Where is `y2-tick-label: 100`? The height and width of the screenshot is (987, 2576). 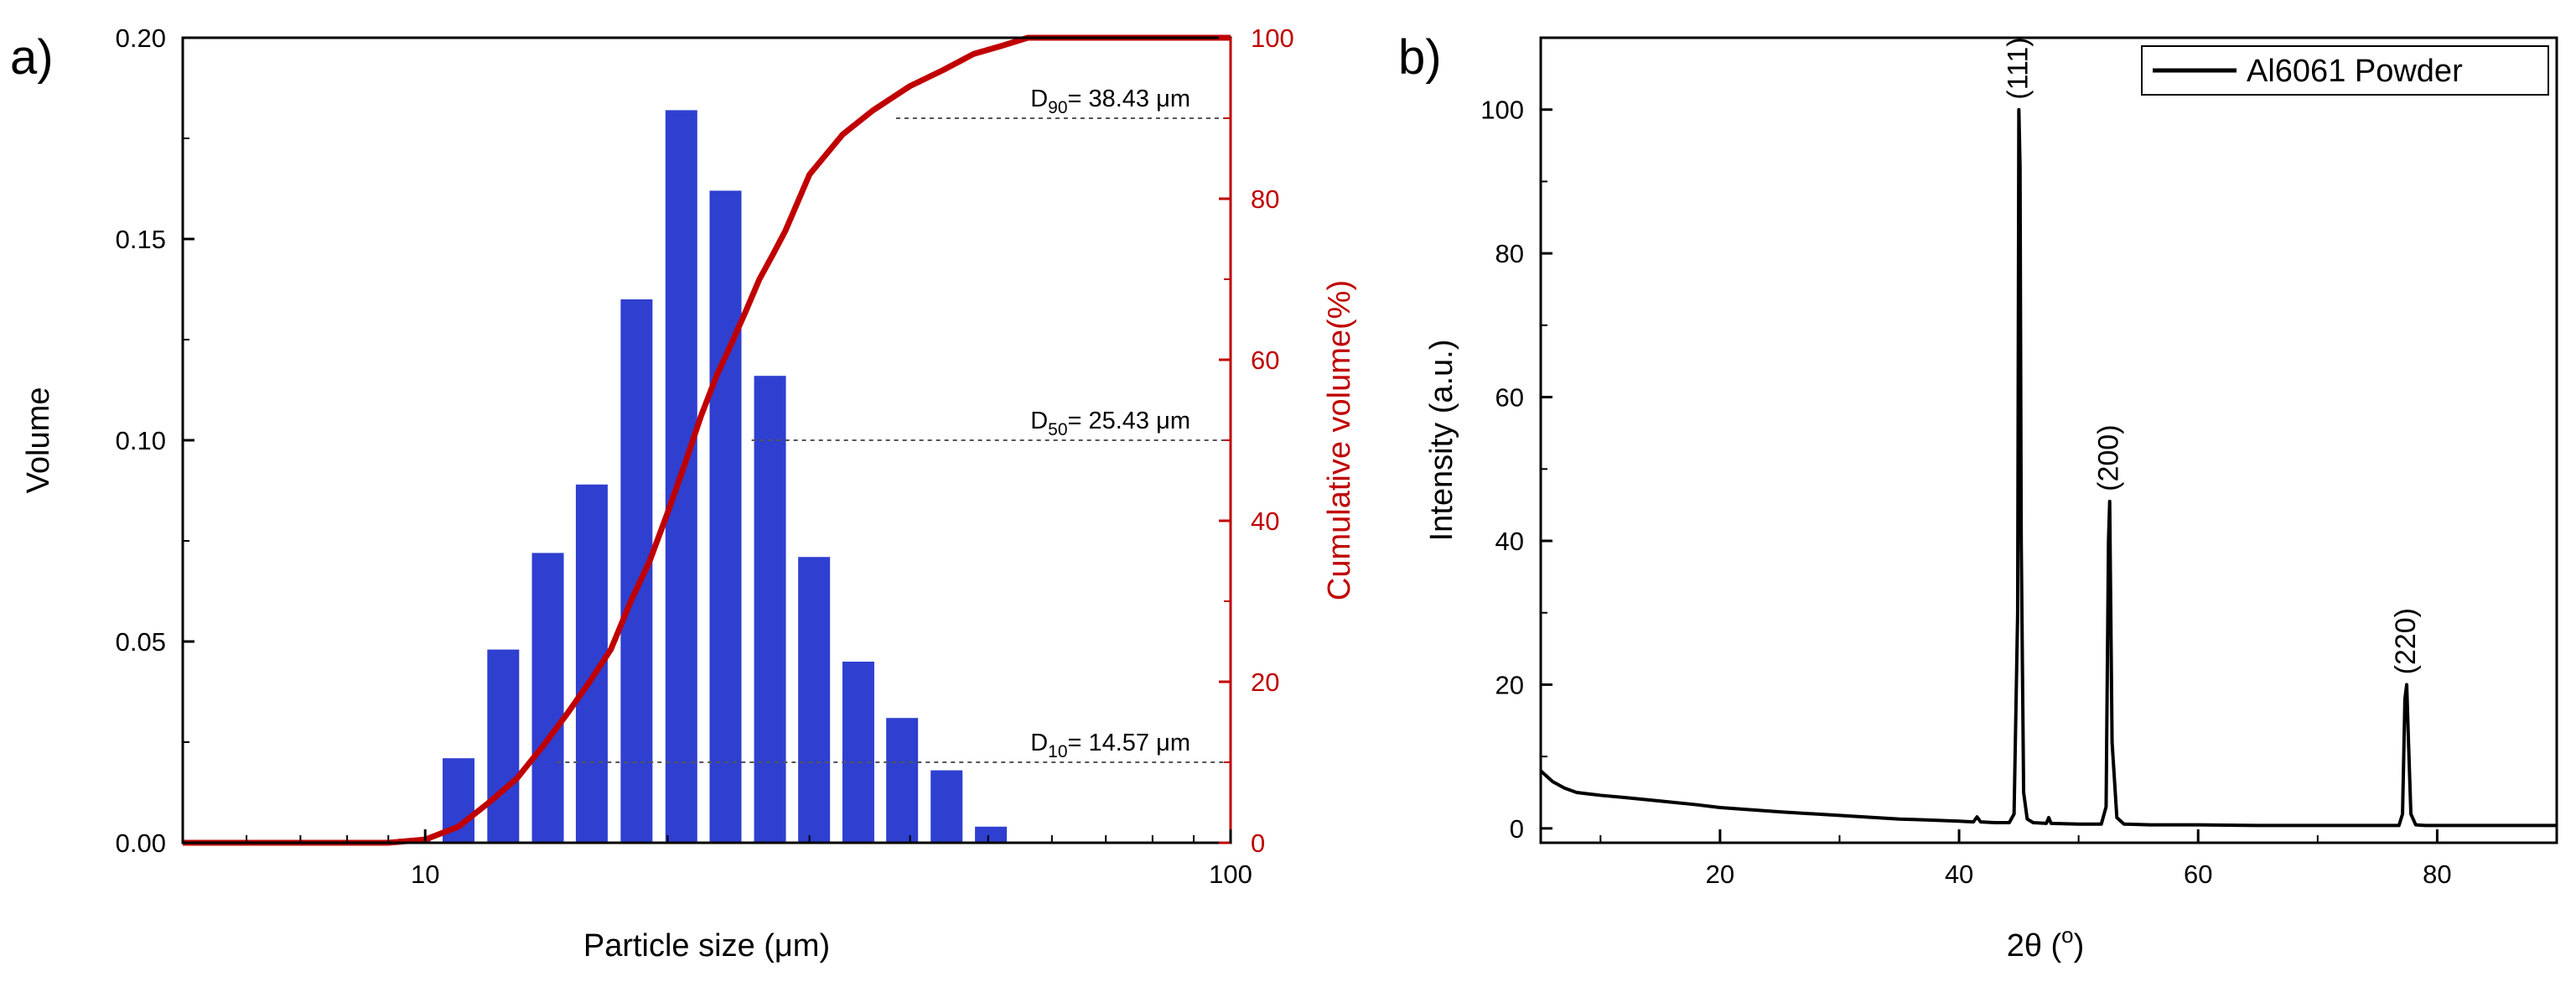
y2-tick-label: 100 is located at coordinates (1272, 38).